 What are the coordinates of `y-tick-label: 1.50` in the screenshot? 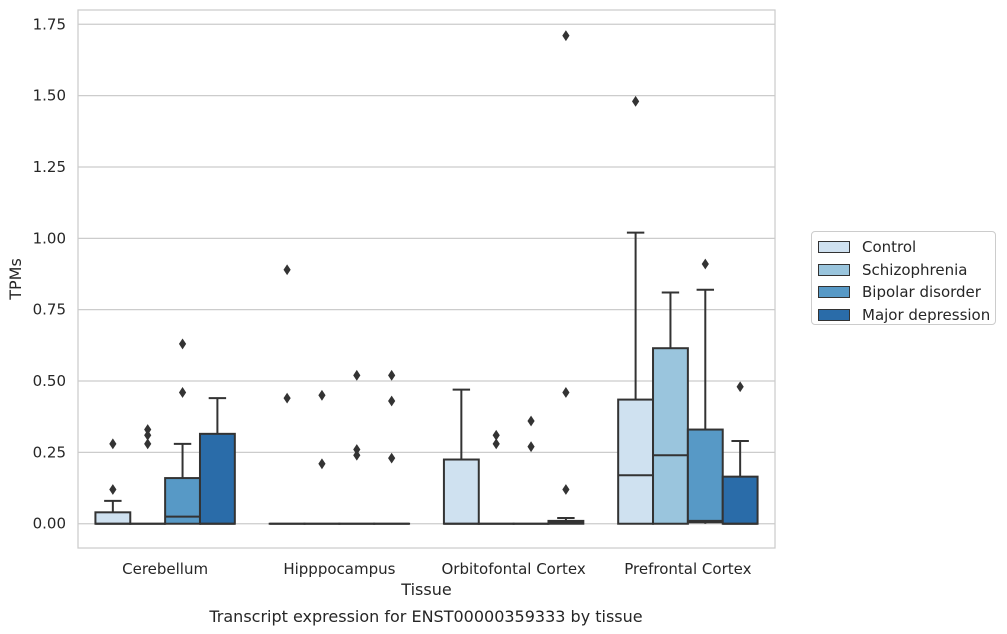 It's located at (49, 96).